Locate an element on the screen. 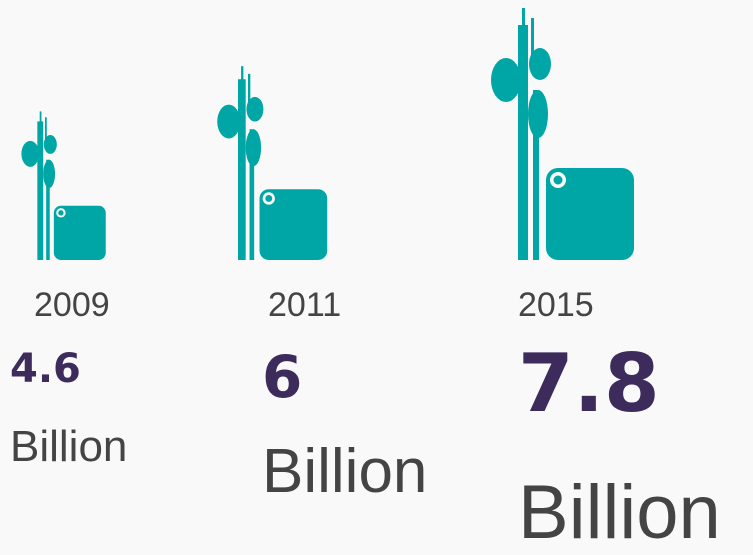 This screenshot has height=555, width=753. tower-phone-icon-2011 is located at coordinates (272, 163).